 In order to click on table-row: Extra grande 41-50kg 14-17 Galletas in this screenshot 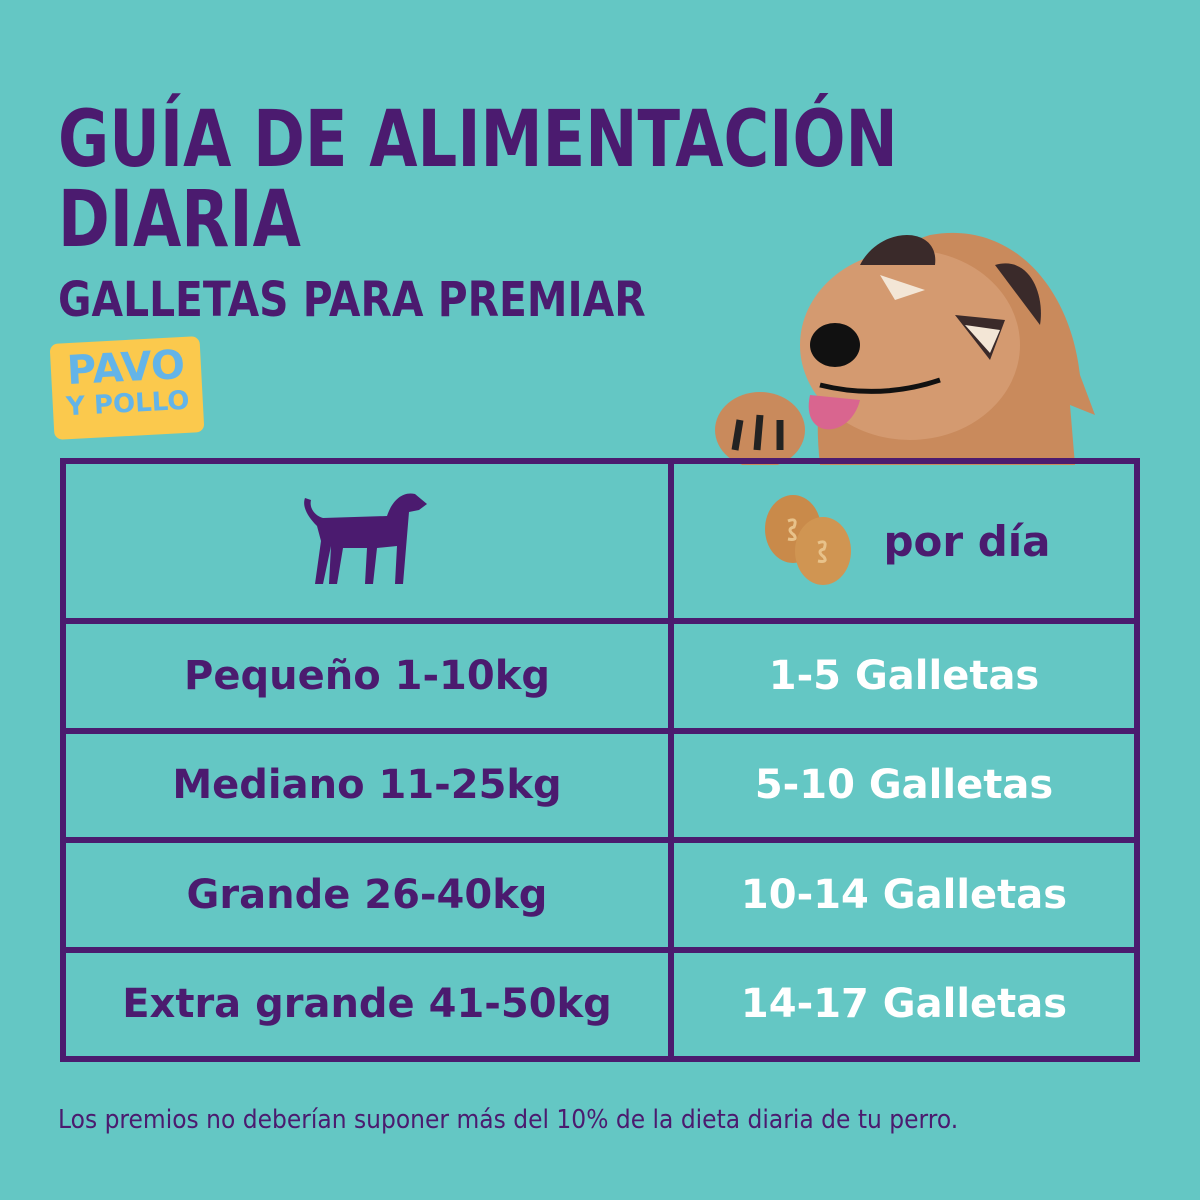, I will do `click(600, 1004)`.